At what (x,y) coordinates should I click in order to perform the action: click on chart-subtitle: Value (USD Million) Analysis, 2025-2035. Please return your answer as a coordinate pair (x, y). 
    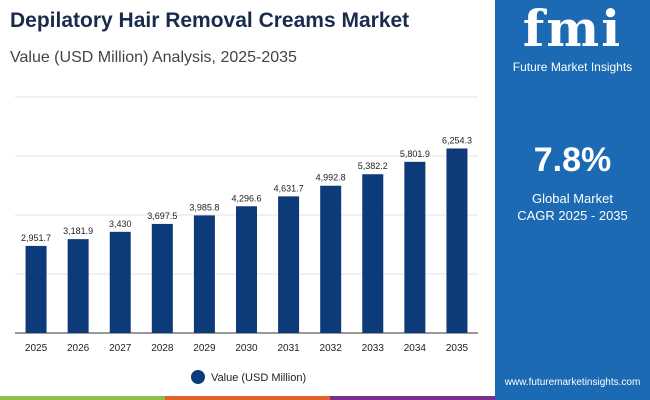
    Looking at the image, I should click on (153, 57).